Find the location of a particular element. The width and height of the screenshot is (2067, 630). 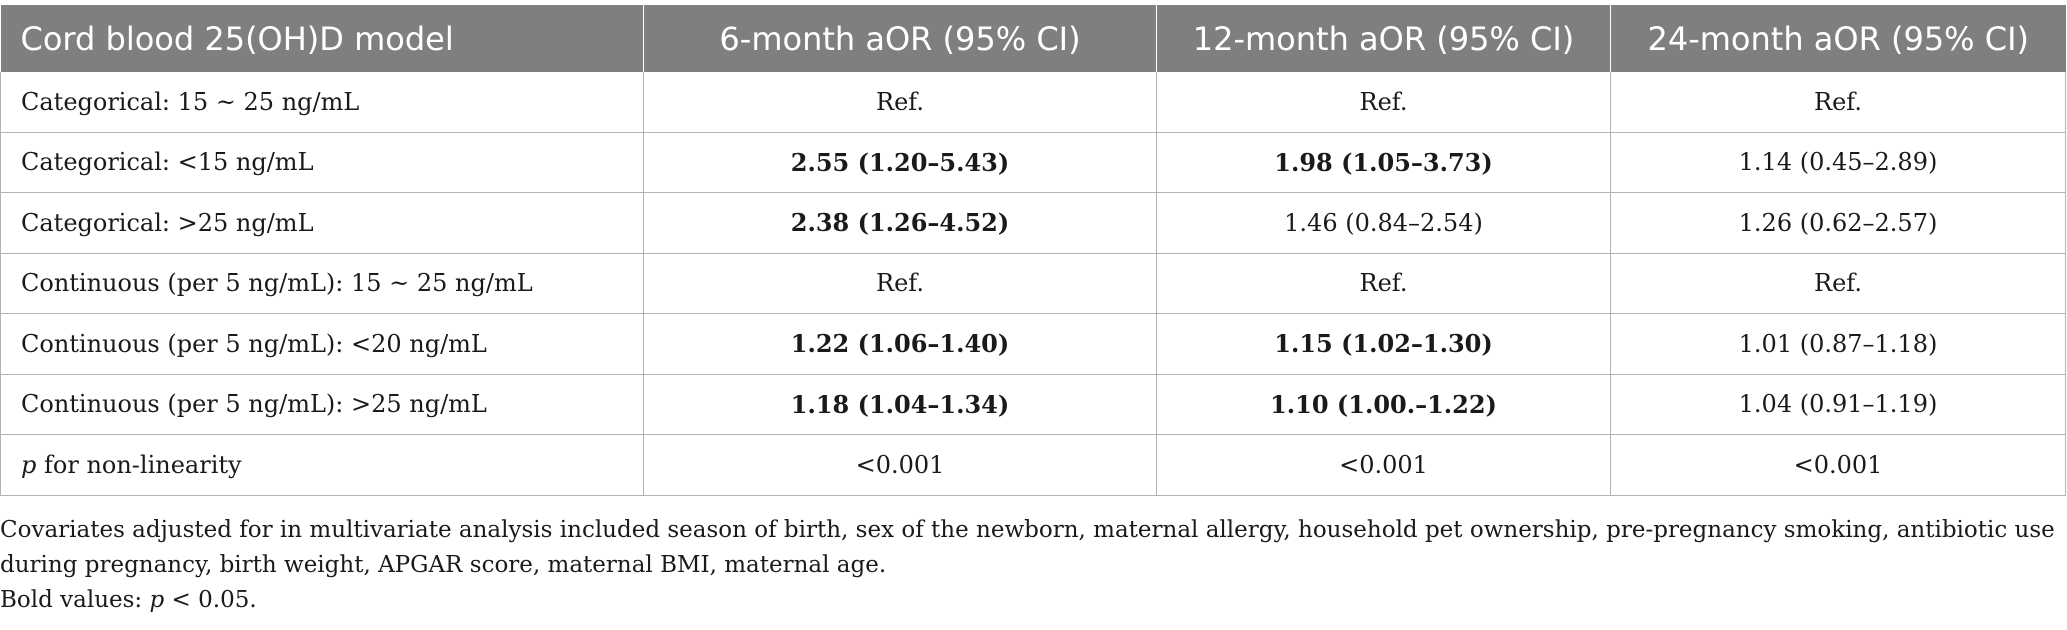

bold-values-note: Bold values: p < 0.05. is located at coordinates (1030, 600).